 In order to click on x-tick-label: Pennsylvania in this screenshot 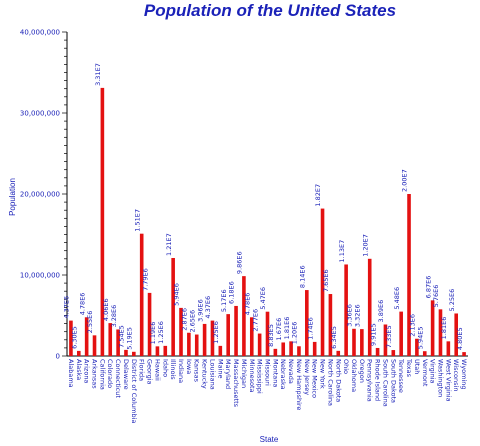, I will do `click(370, 380)`.